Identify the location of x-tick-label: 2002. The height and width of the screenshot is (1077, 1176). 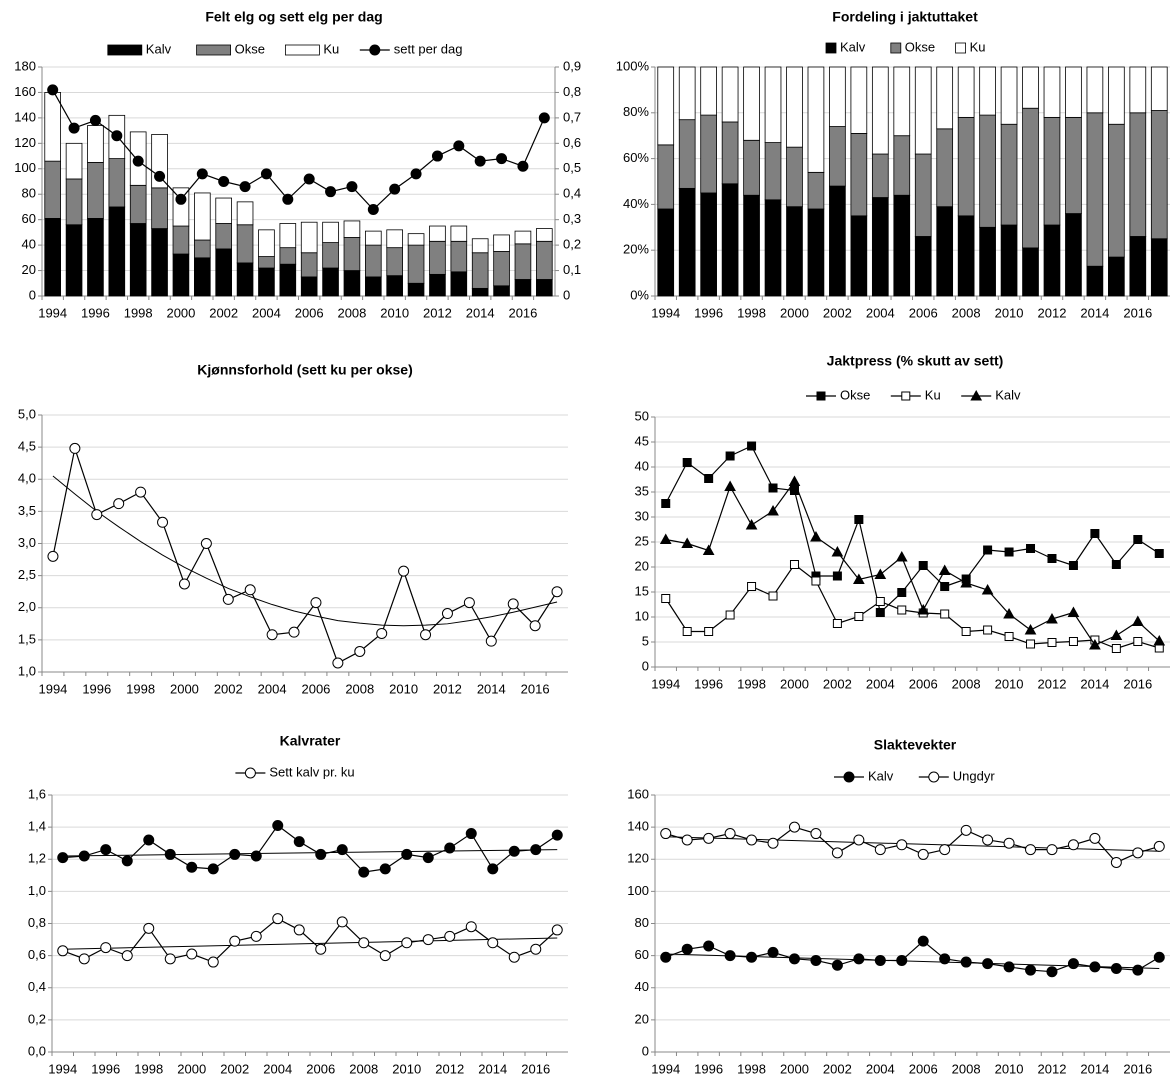
(234, 1068).